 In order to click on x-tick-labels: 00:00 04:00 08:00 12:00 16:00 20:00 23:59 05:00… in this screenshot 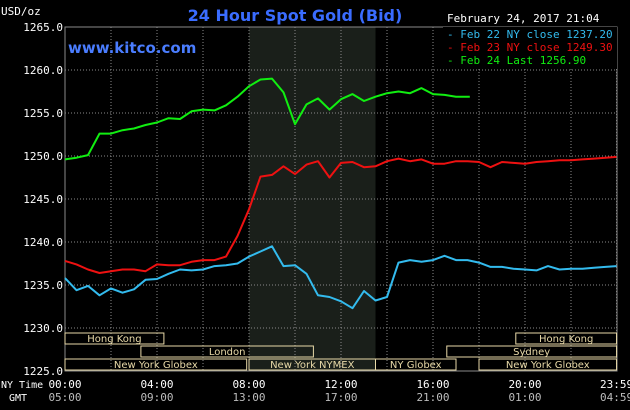, I will do `click(339, 391)`.